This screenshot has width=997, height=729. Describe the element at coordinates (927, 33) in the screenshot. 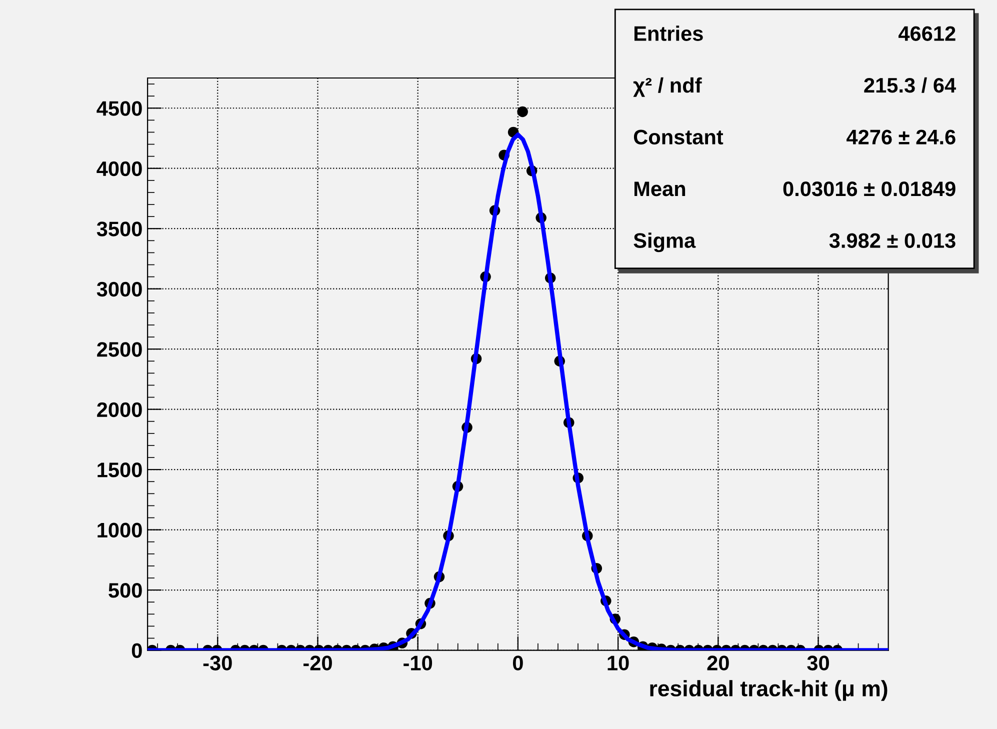

I see `text: 46612` at that location.